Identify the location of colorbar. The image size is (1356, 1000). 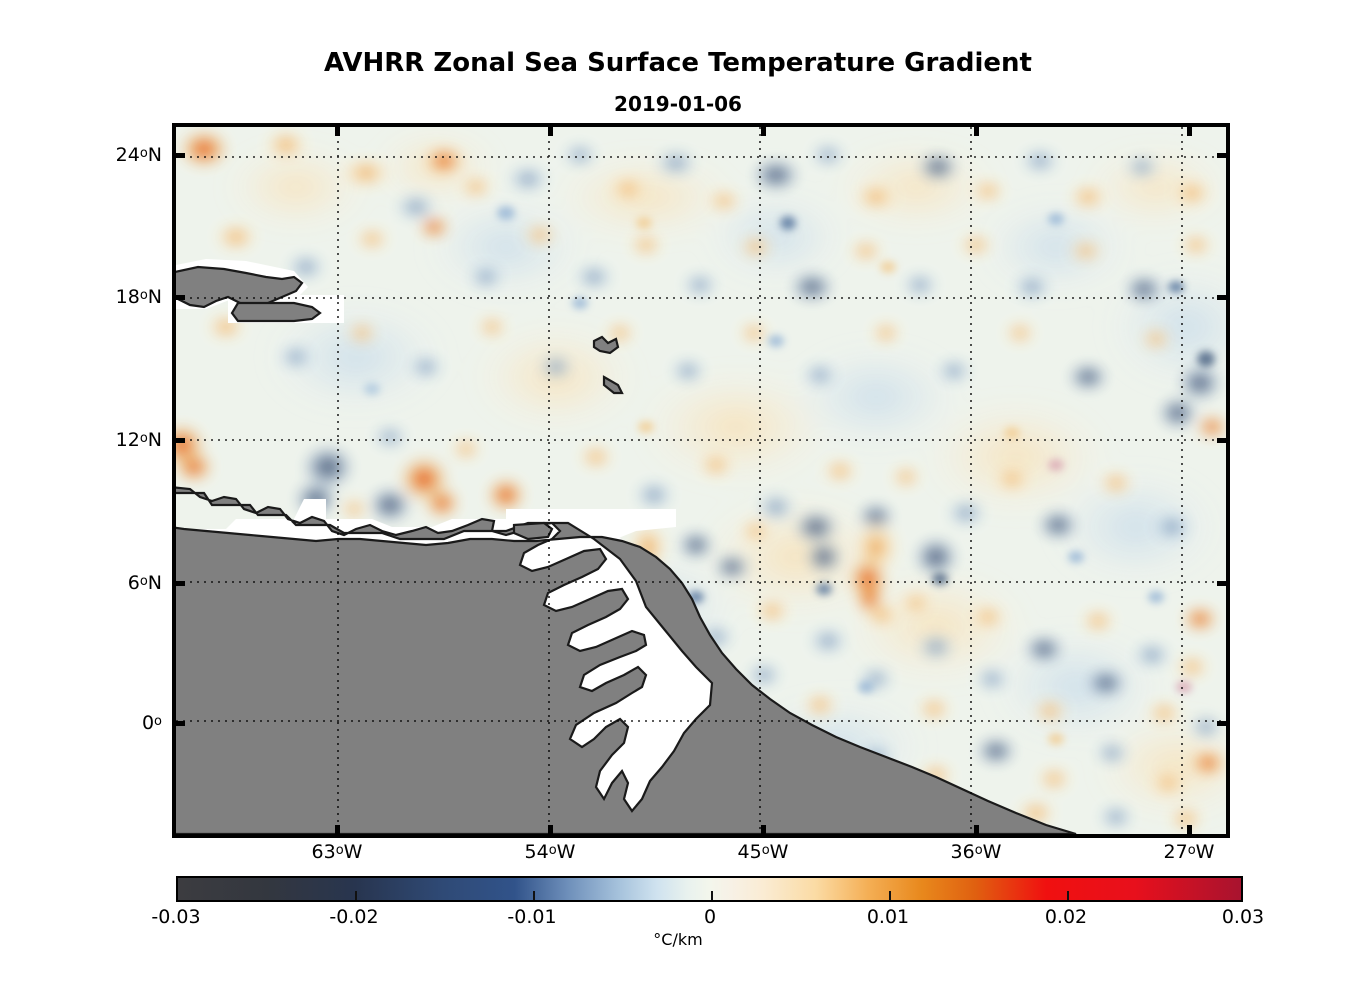
(709, 889).